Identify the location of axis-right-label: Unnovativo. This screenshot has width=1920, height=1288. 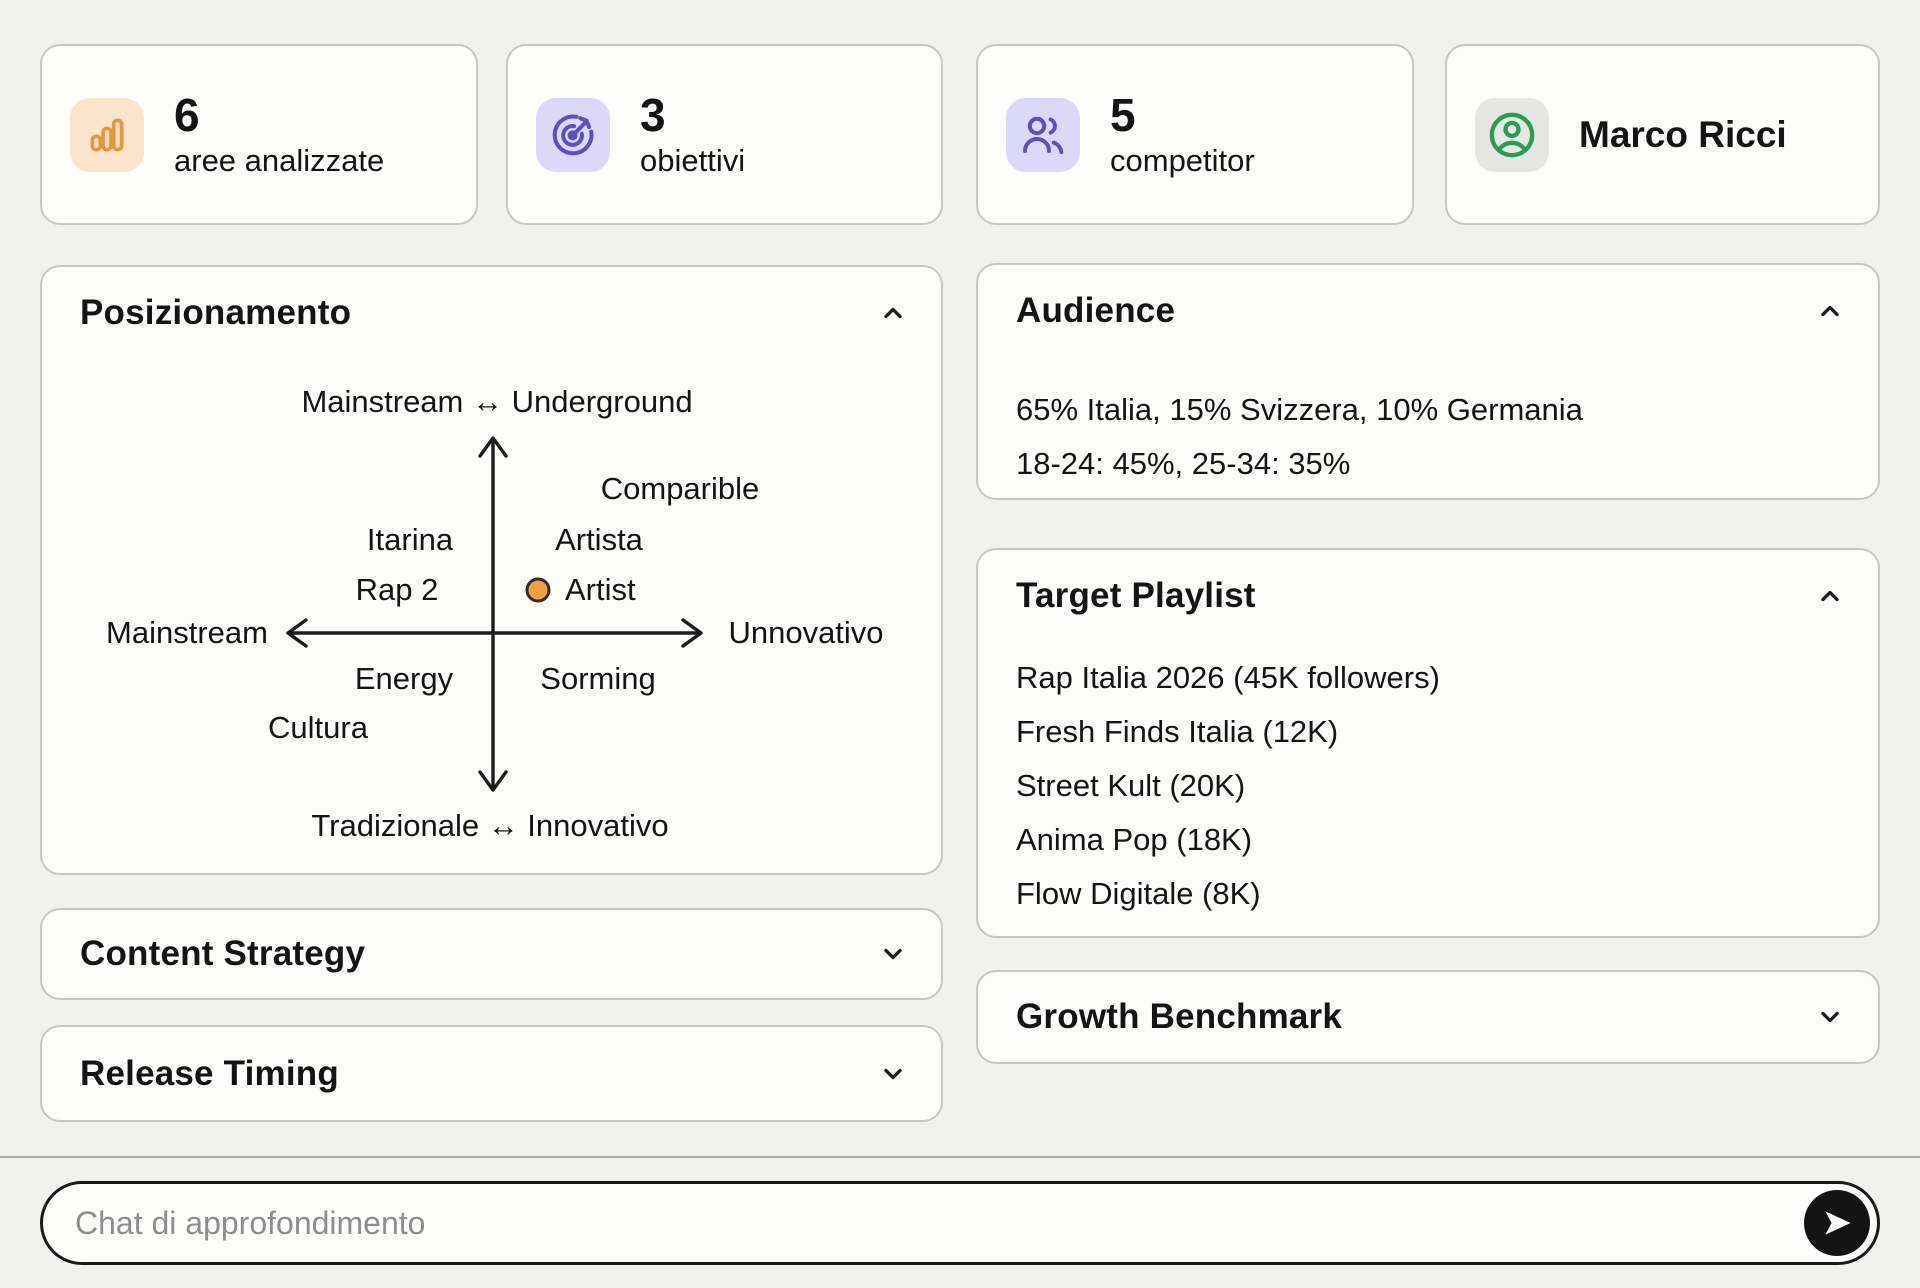
(806, 632).